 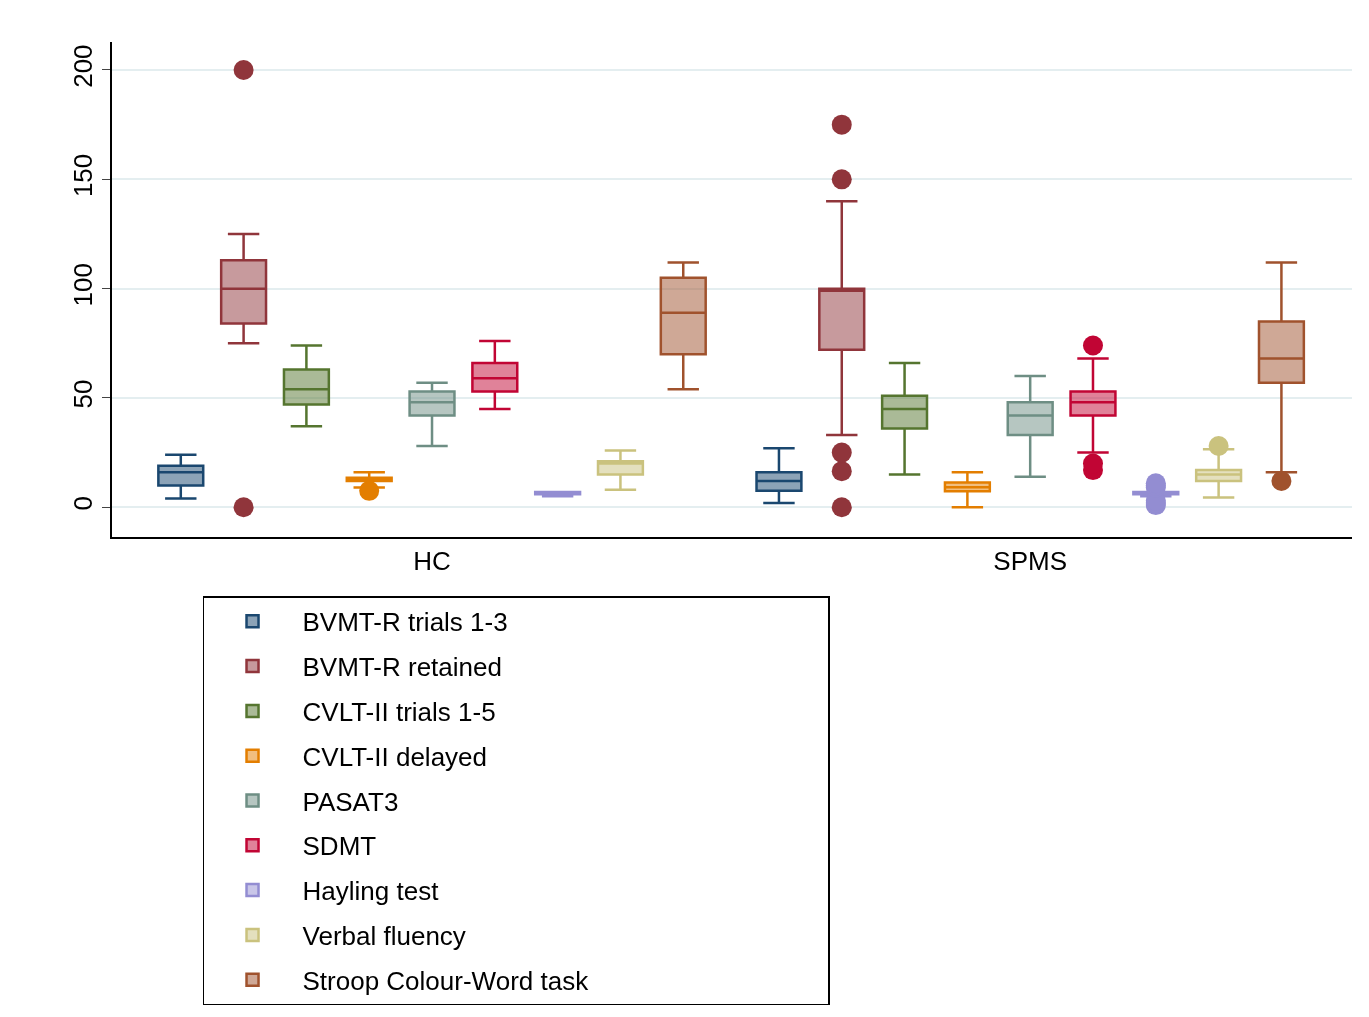 What do you see at coordinates (82, 285) in the screenshot?
I see `y-tick-label: 100` at bounding box center [82, 285].